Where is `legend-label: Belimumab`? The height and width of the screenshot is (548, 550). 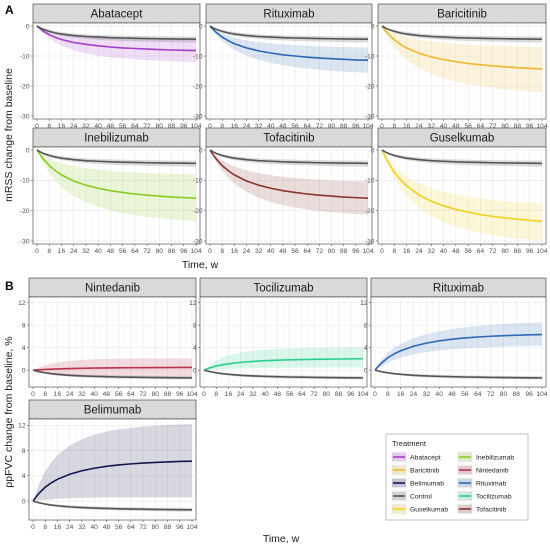 legend-label: Belimumab is located at coordinates (427, 484).